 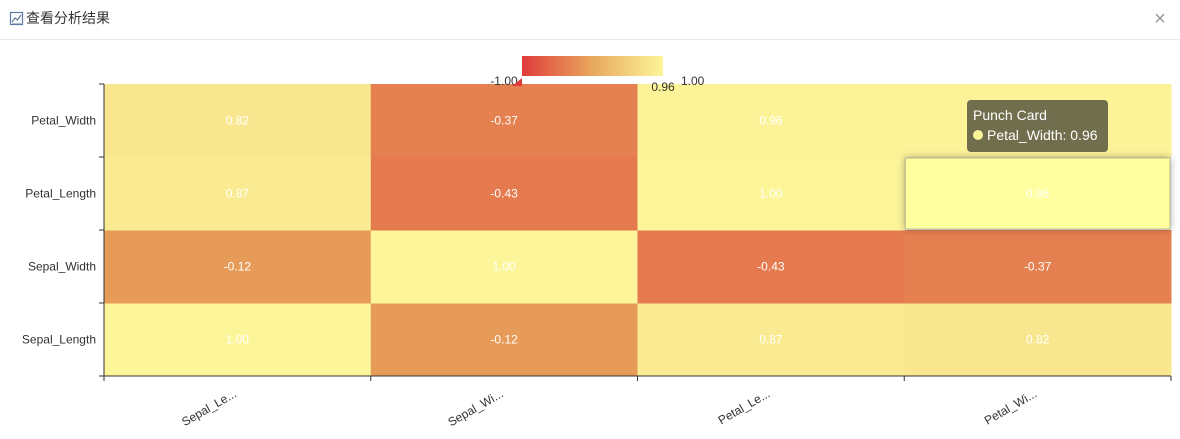 I want to click on visual-map-max-label: 1.00, so click(x=693, y=81).